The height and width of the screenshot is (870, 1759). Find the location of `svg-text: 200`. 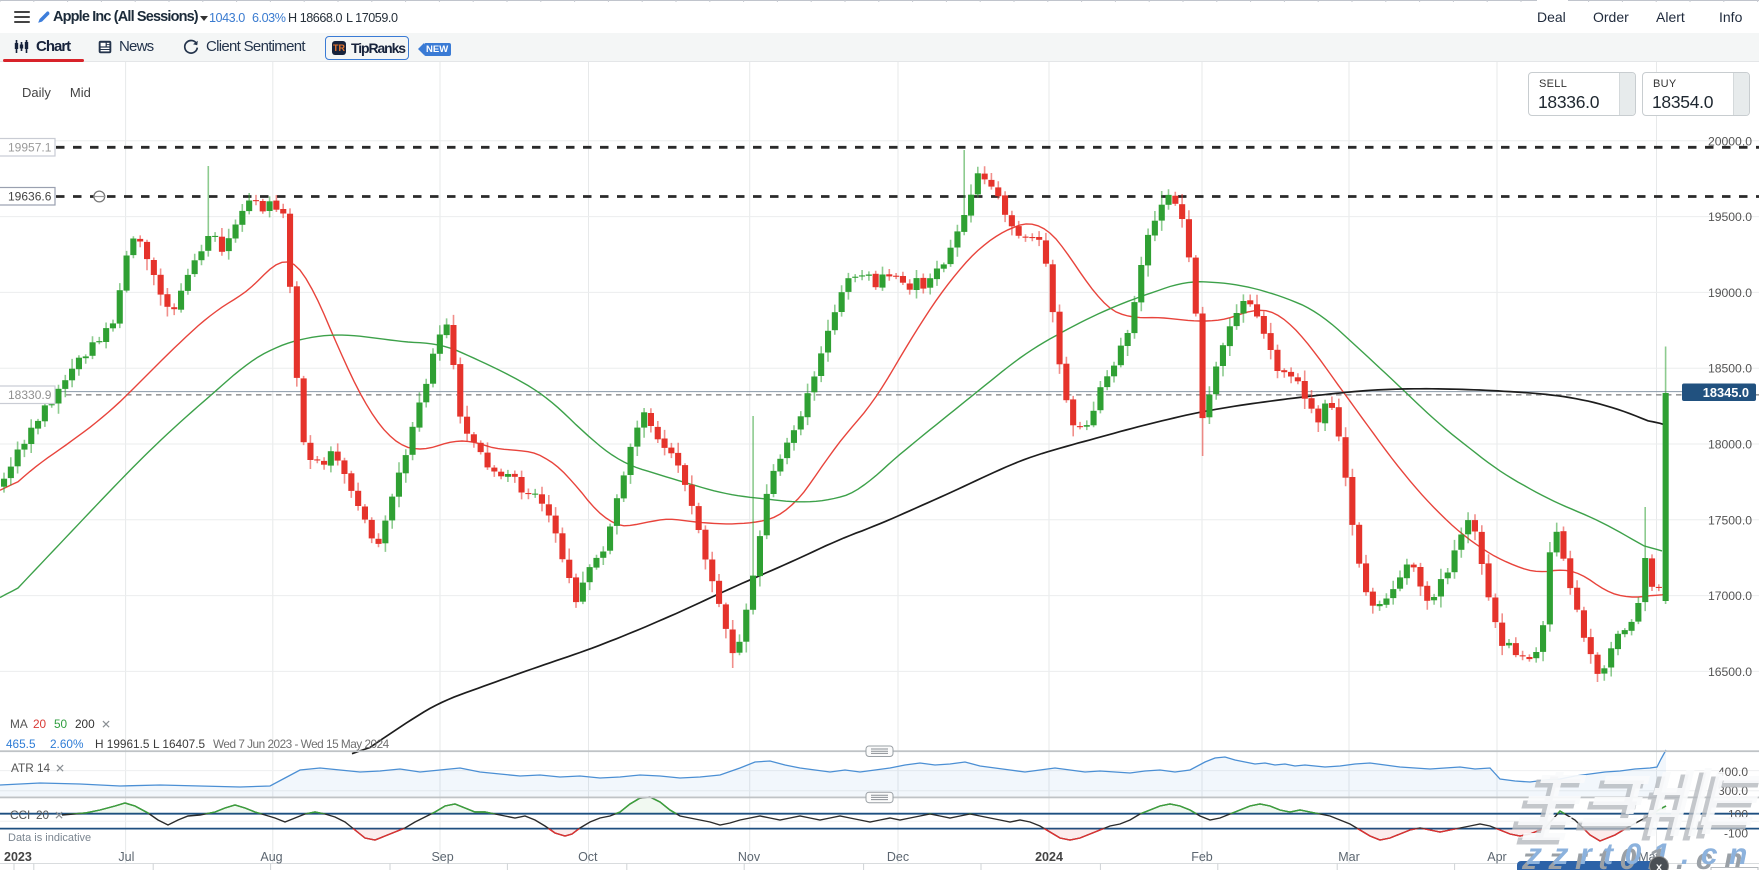

svg-text: 200 is located at coordinates (85, 724).